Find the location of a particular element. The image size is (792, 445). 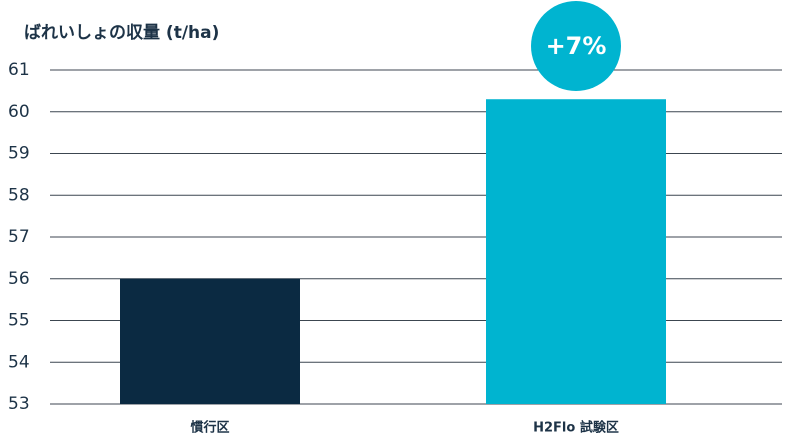

y-tick-label: 55 is located at coordinates (19, 321).